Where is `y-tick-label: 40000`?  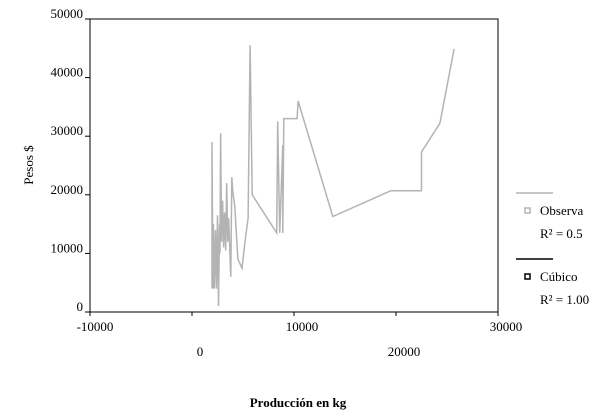 y-tick-label: 40000 is located at coordinates (67, 72).